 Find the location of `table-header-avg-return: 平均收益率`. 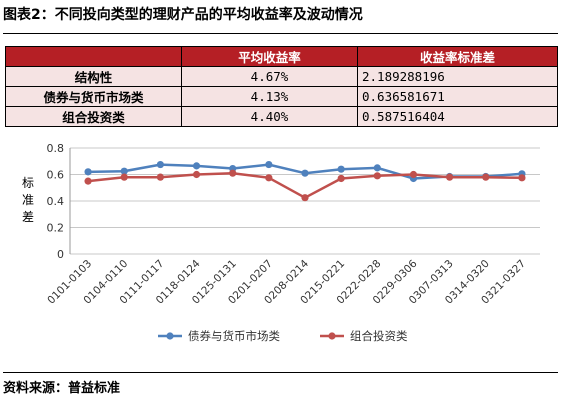

table-header-avg-return: 平均收益率 is located at coordinates (269, 56).